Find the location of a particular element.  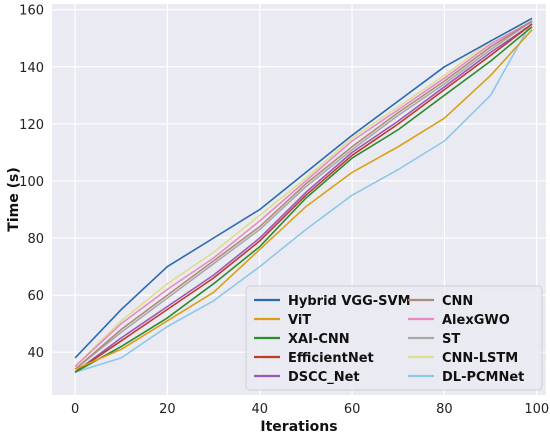

y-axis-label: Time (s) is located at coordinates (14, 199).